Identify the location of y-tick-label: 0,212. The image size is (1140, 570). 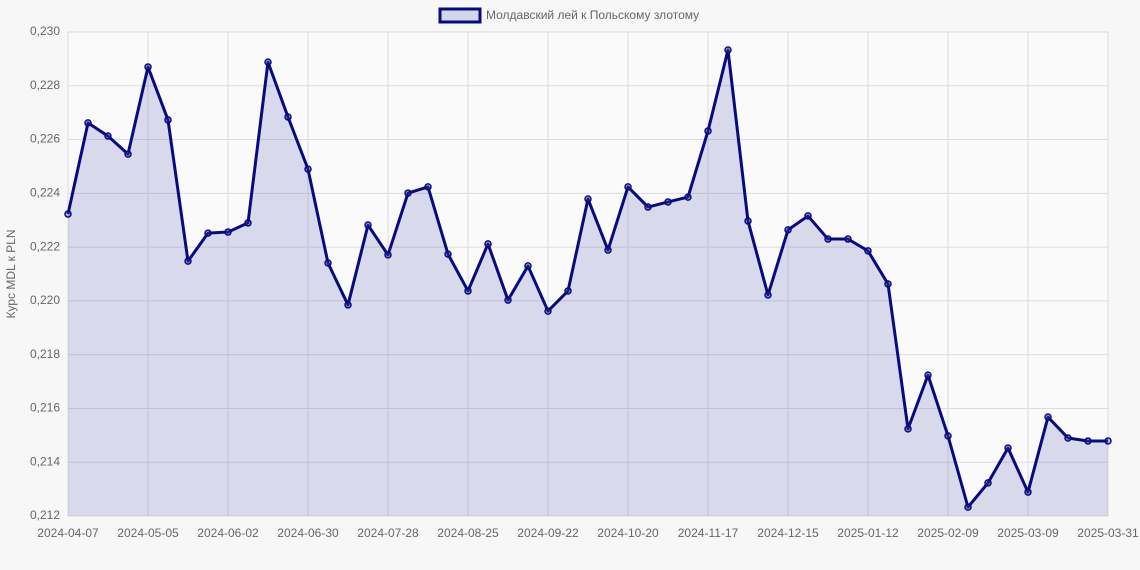
(45, 515).